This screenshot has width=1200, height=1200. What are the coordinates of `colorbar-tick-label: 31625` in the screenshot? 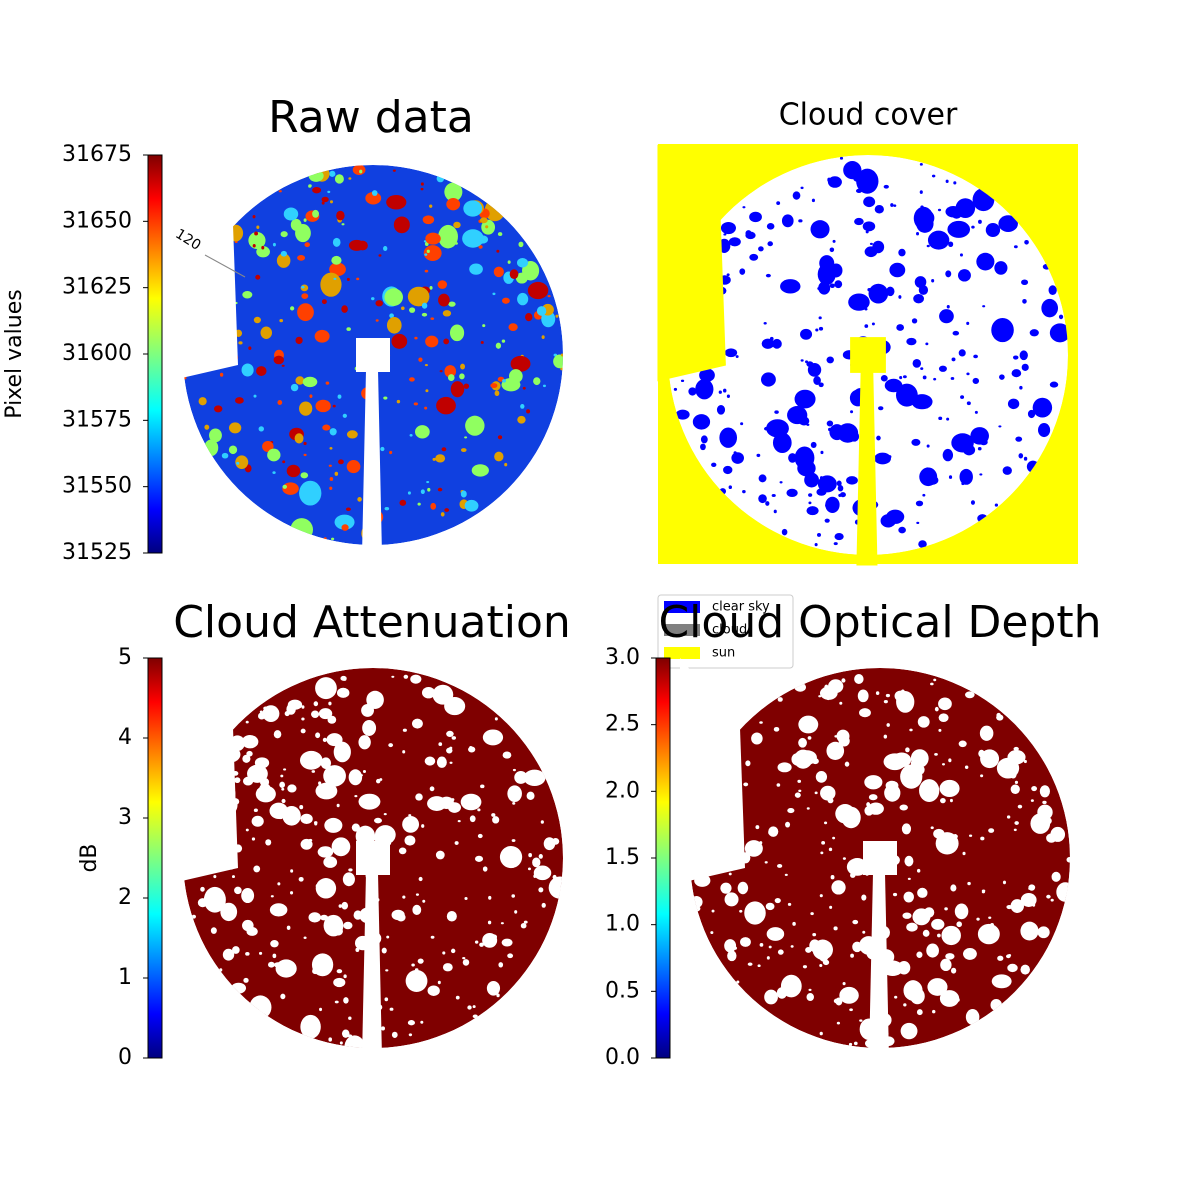 It's located at (97, 287).